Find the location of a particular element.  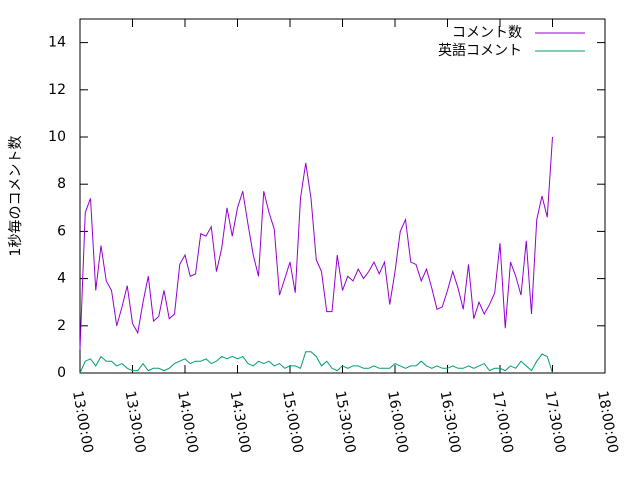

legend-label: 英語コメント is located at coordinates (480, 50).